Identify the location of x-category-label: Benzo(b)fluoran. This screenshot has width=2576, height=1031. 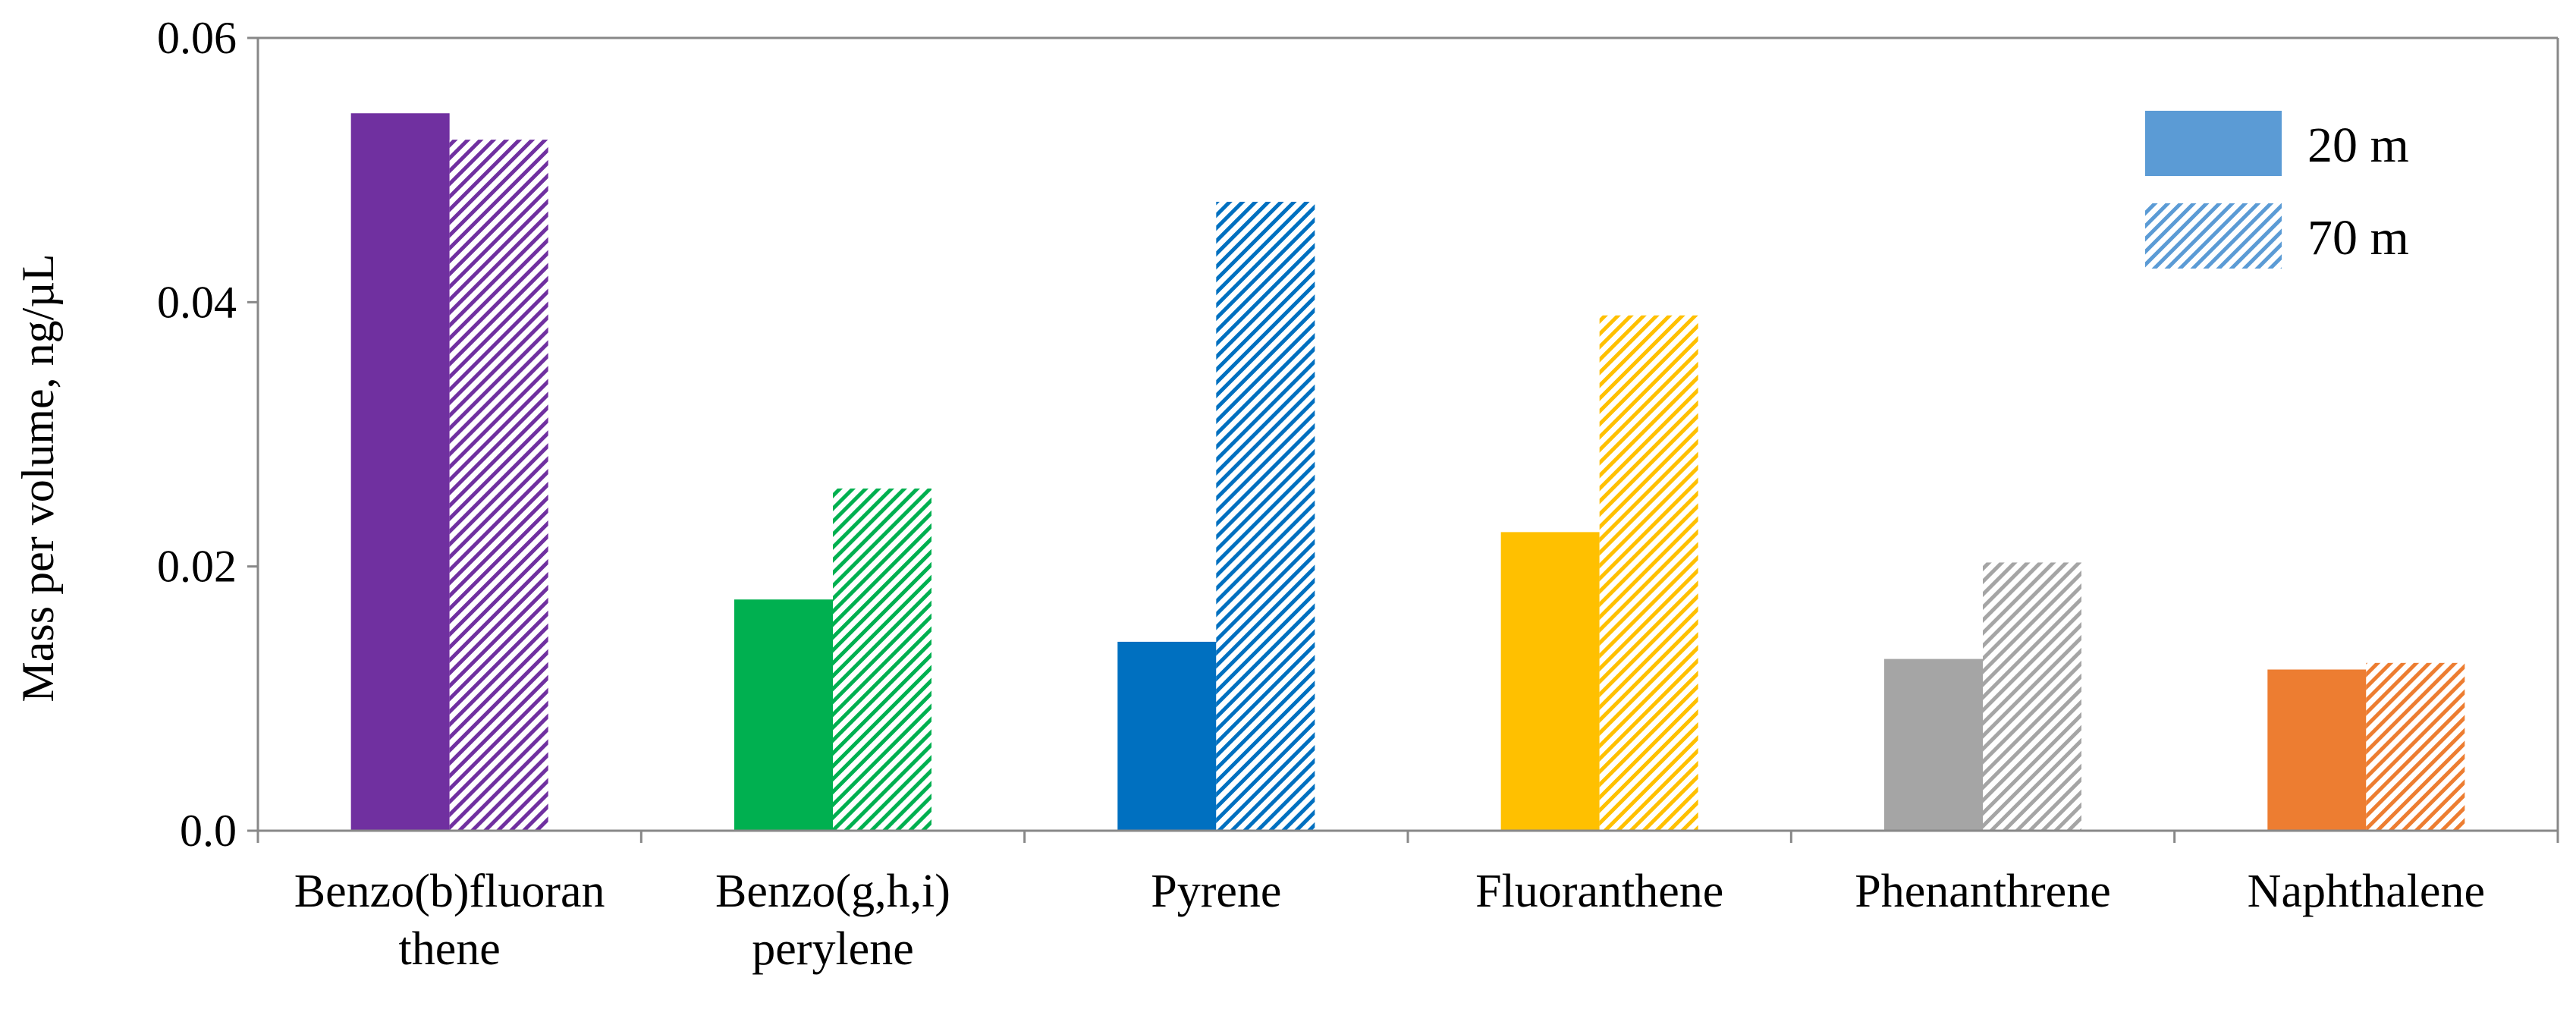
(449, 891).